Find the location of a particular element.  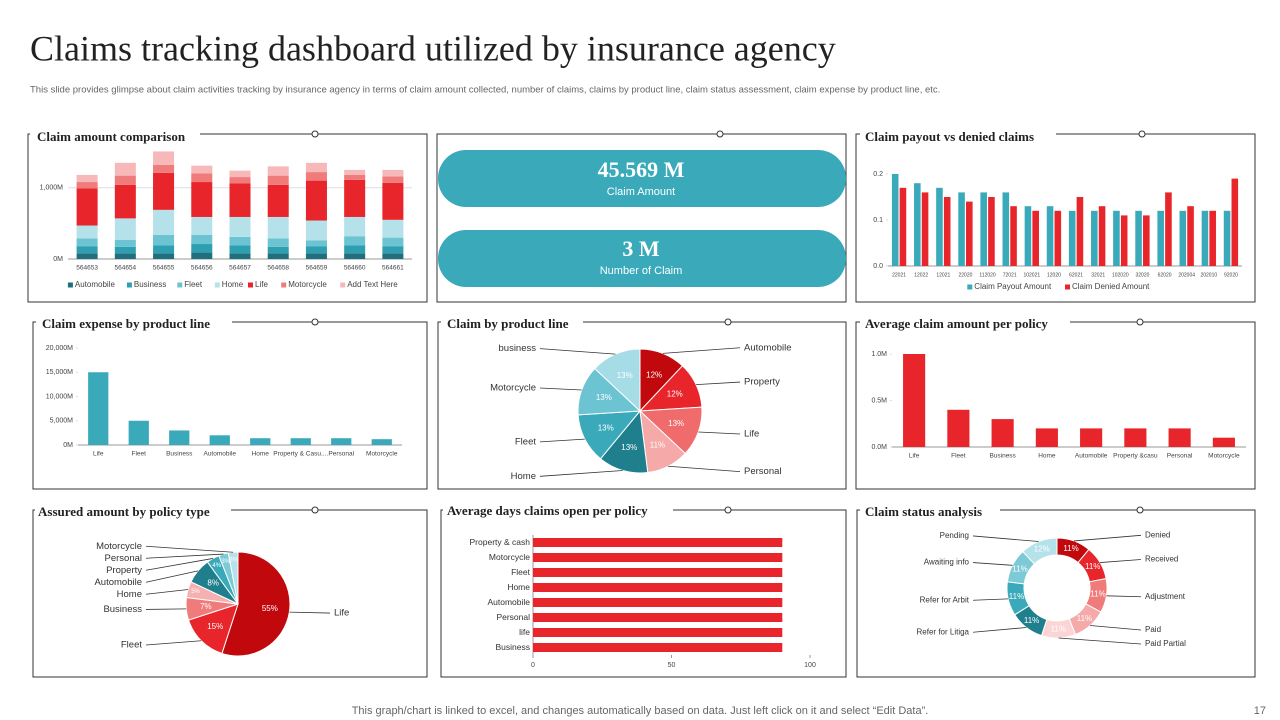

y-tick-label: 1,000M is located at coordinates (52, 188).